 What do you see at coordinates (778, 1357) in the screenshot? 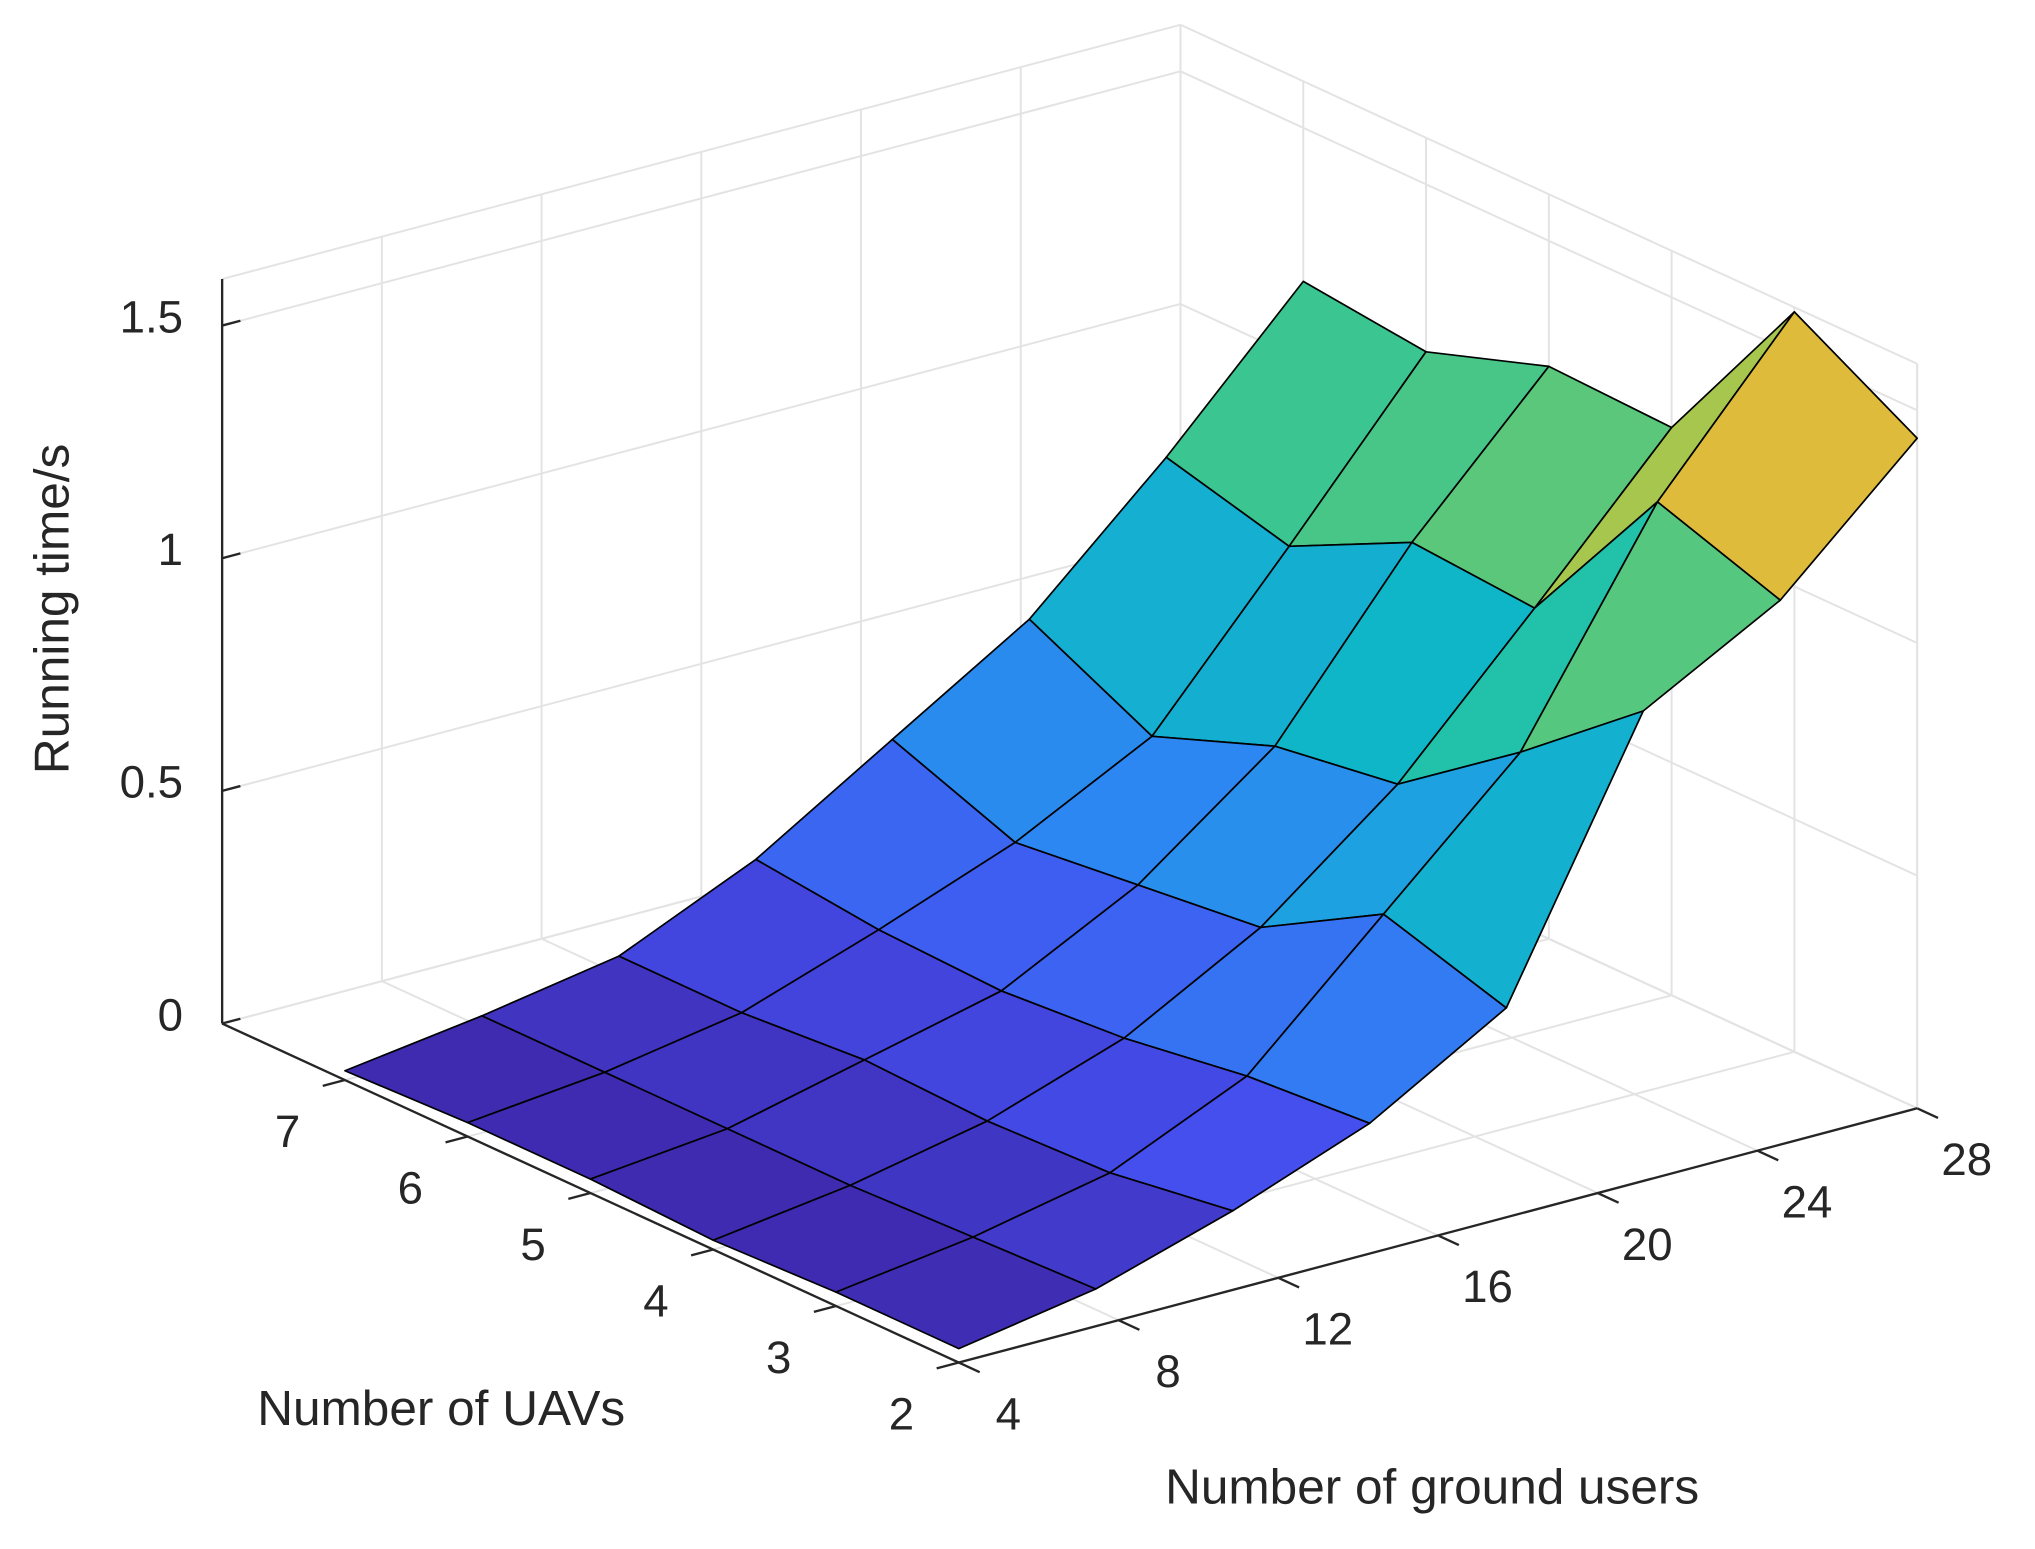
I see `y-tick-label: 3` at bounding box center [778, 1357].